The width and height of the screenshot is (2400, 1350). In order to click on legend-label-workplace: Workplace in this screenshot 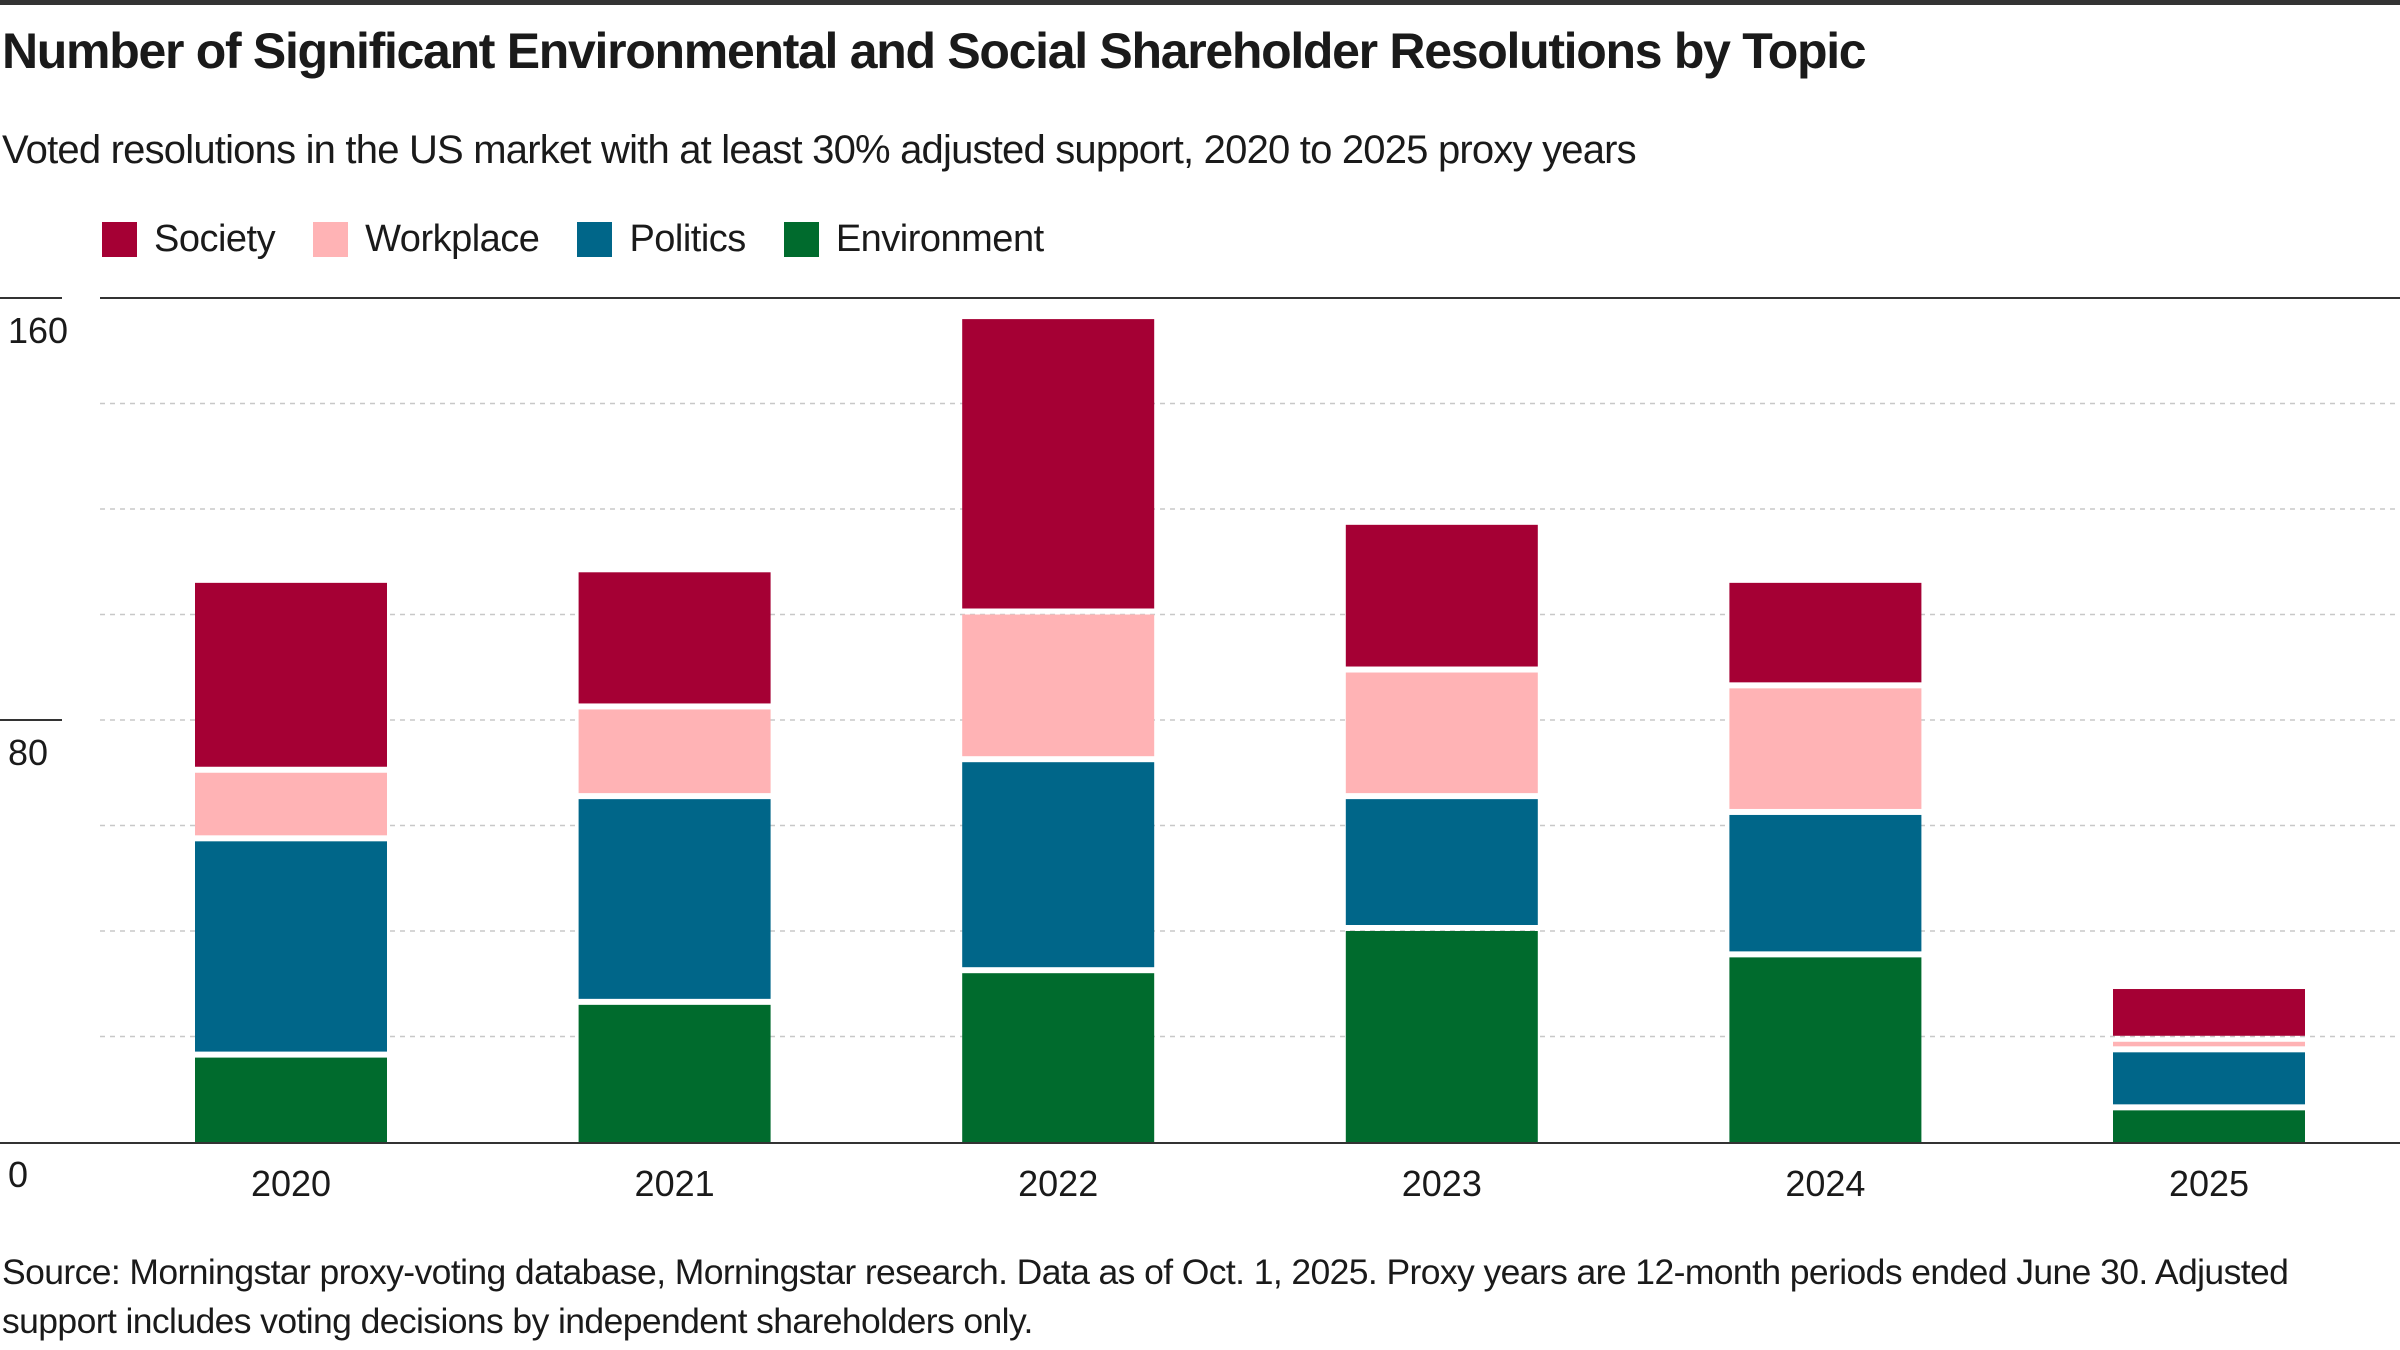, I will do `click(452, 239)`.